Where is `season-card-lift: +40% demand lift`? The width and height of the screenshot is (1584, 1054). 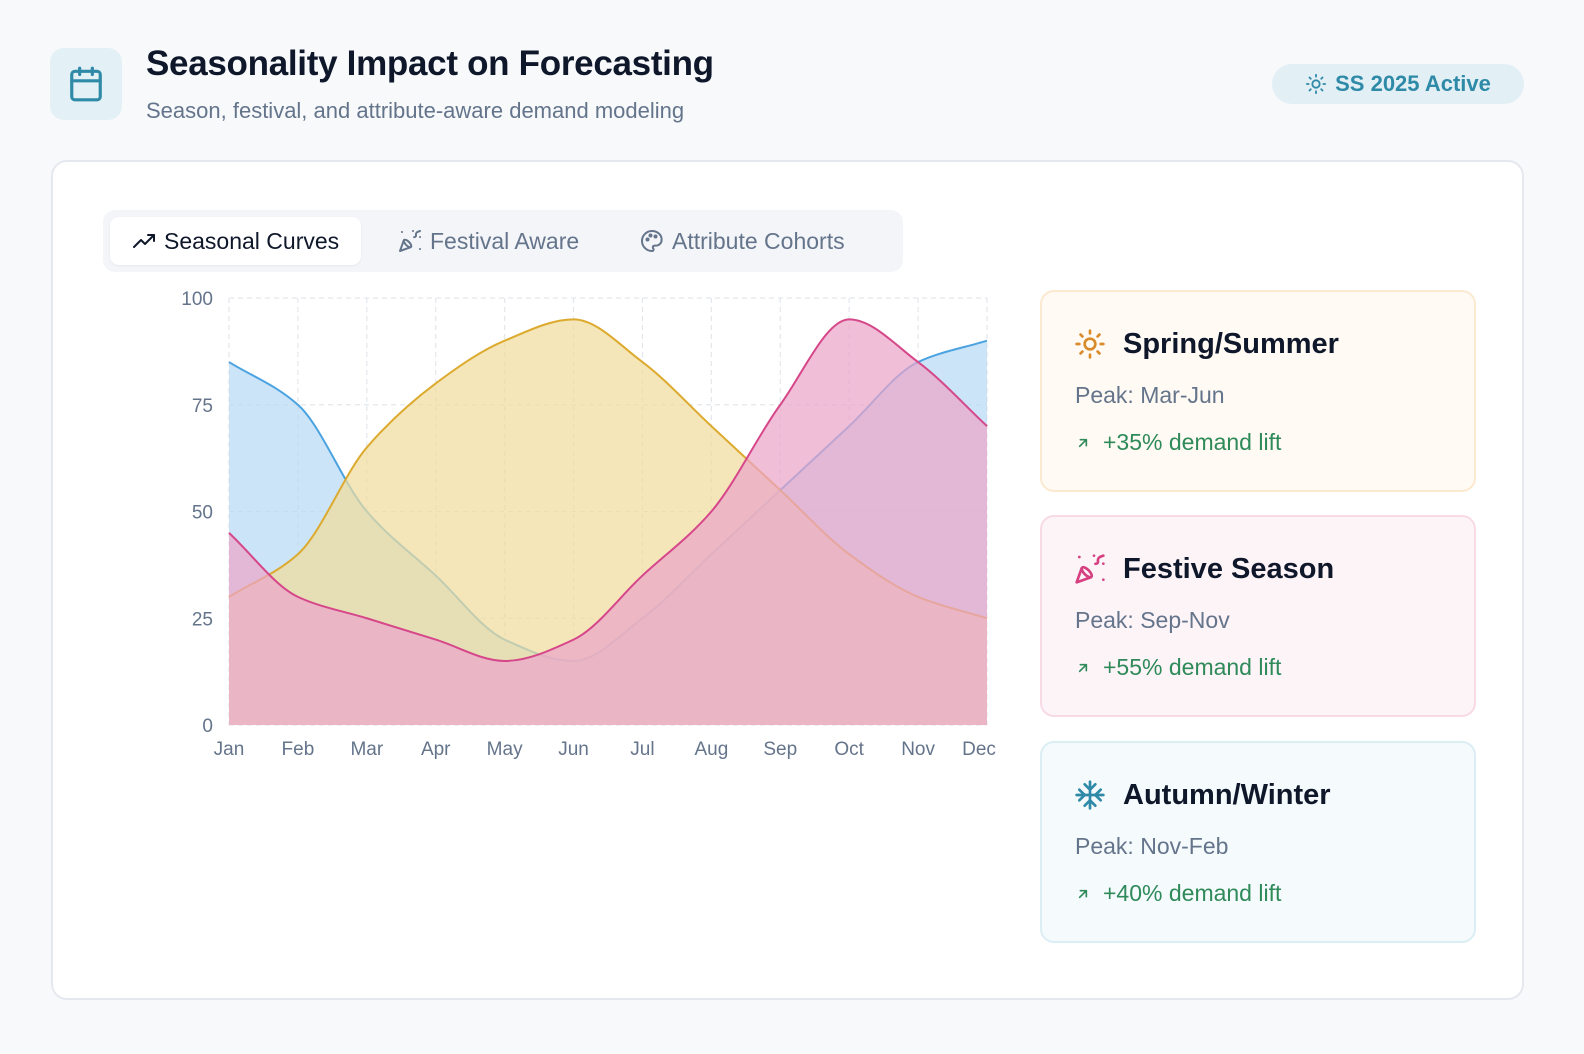
season-card-lift: +40% demand lift is located at coordinates (1178, 893).